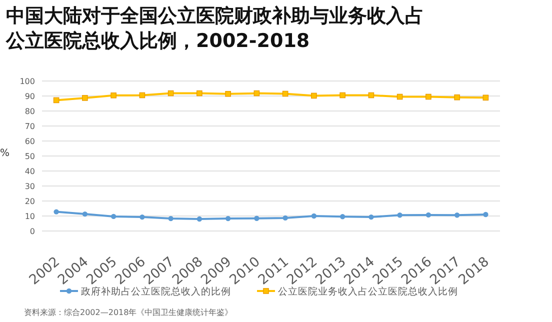 This screenshot has width=552, height=322. What do you see at coordinates (5, 153) in the screenshot?
I see `y-axis-title: %` at bounding box center [5, 153].